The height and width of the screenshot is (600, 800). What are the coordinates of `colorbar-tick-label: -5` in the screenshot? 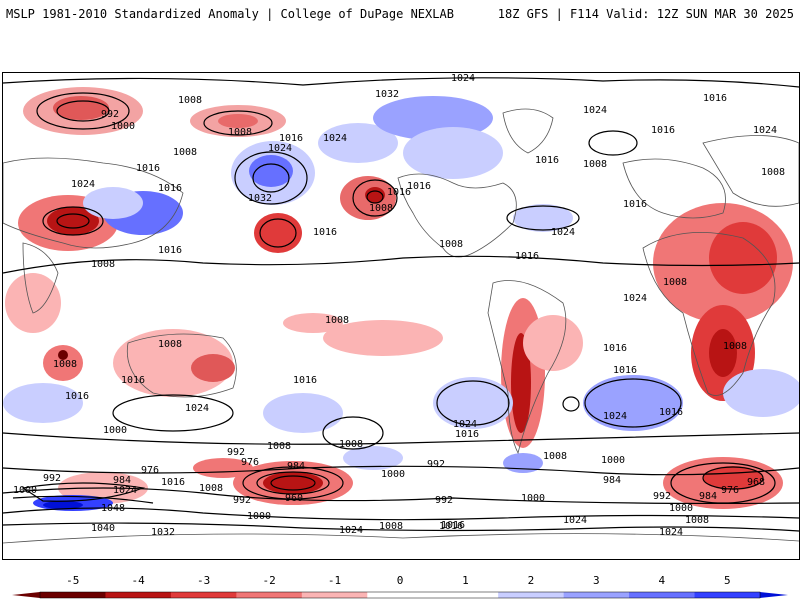 It's located at (72, 580).